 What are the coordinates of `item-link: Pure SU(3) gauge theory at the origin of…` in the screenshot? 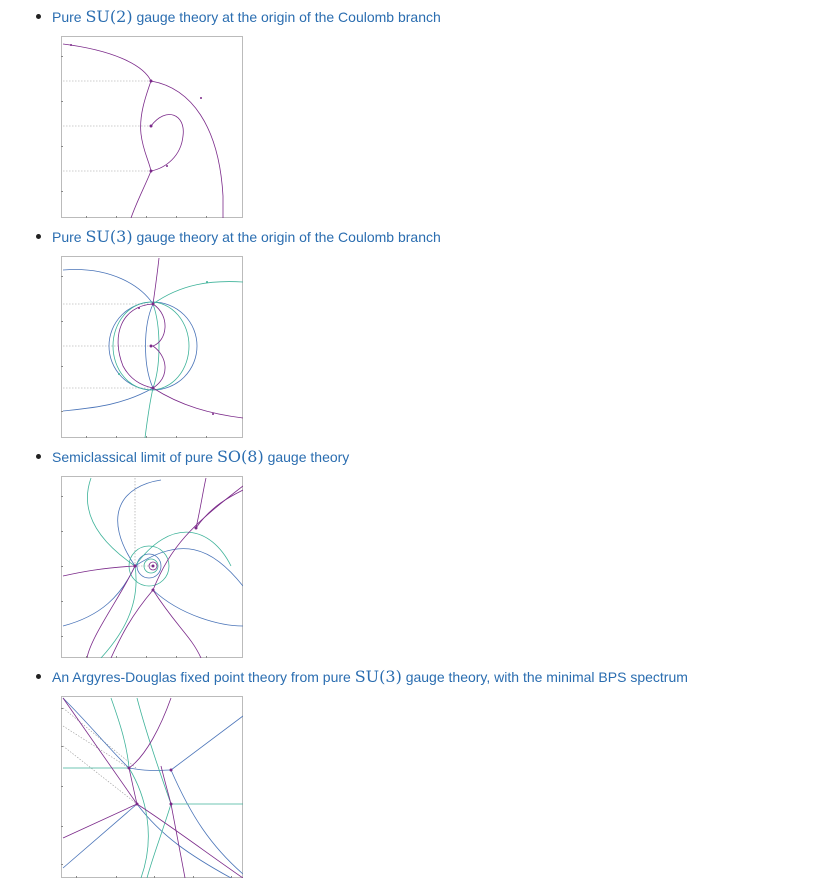 It's located at (246, 237).